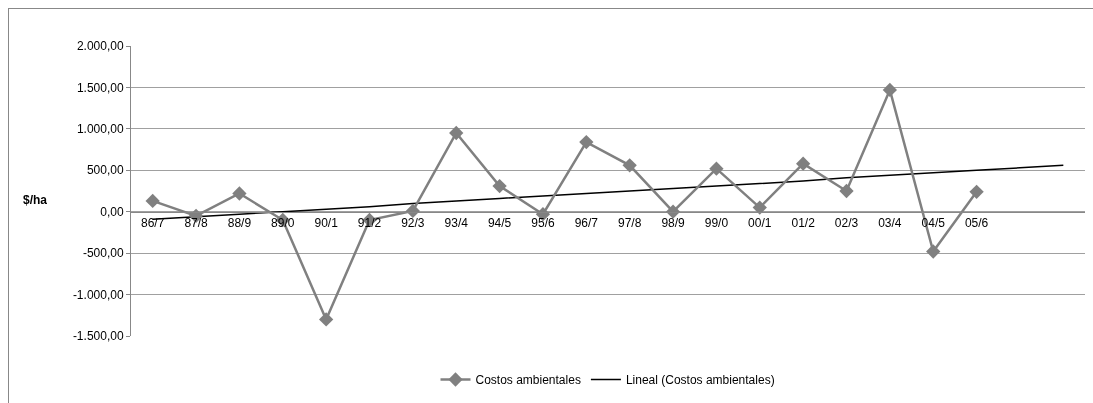 The width and height of the screenshot is (1093, 403). I want to click on legend-label: Costos ambientales, so click(528, 380).